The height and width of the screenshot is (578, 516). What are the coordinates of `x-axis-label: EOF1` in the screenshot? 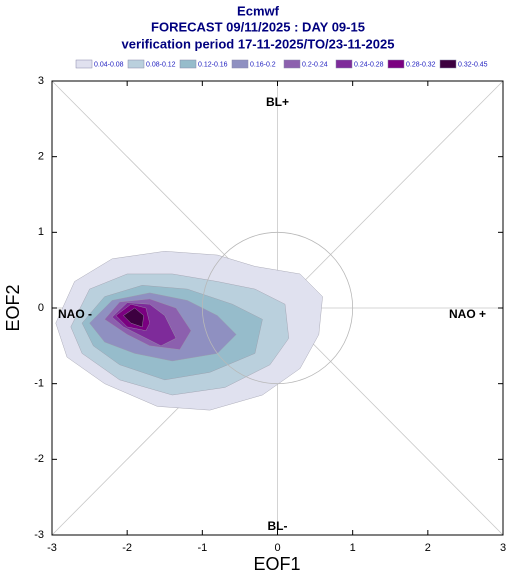 It's located at (276, 564).